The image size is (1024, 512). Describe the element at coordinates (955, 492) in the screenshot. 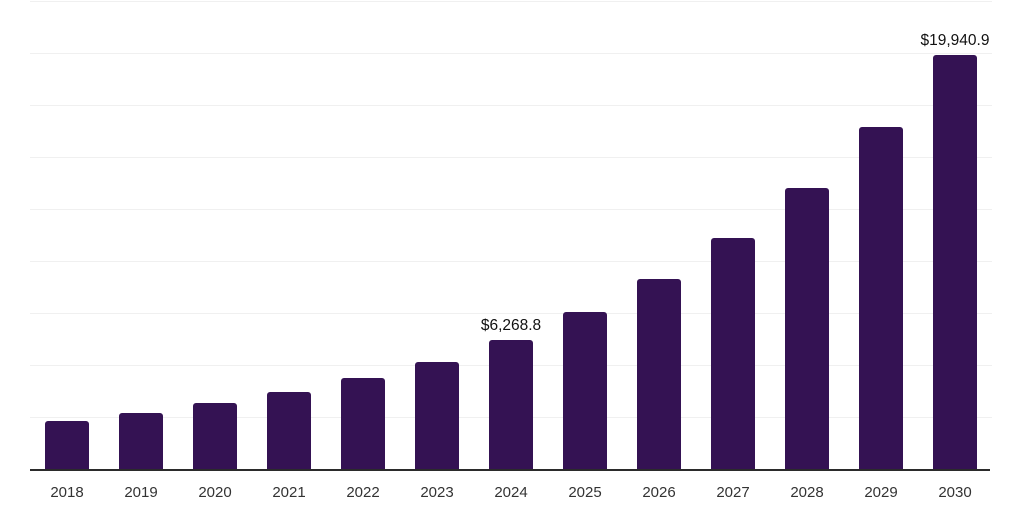

I see `x-tick-label-2030: 2030` at that location.